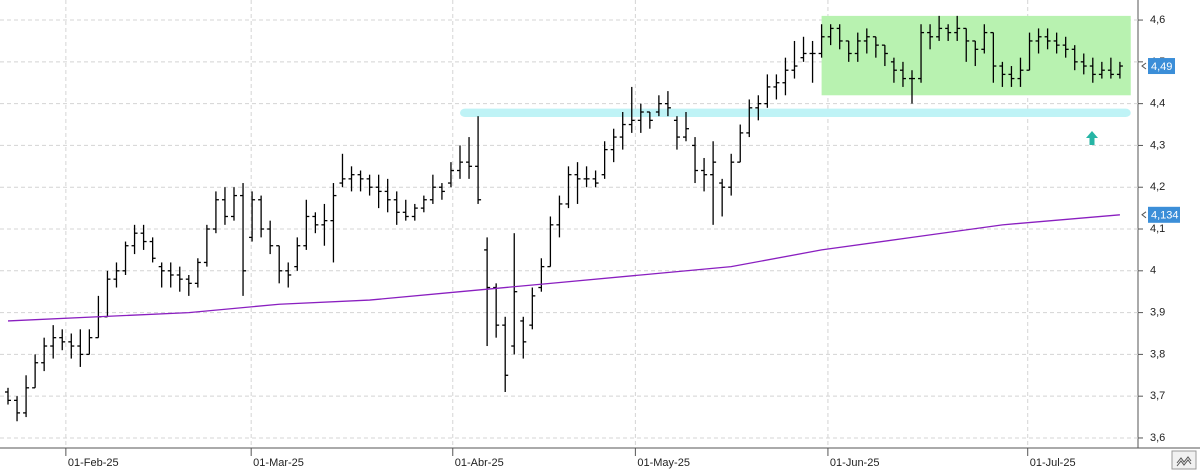  Describe the element at coordinates (1157, 396) in the screenshot. I see `y-tick-label: 3,7` at that location.